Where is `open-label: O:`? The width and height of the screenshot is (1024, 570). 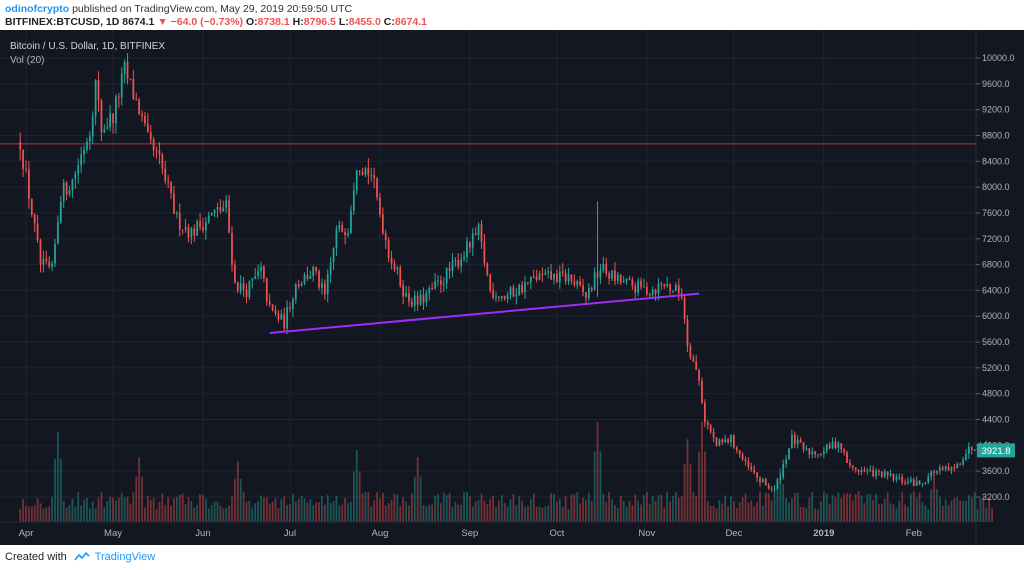
open-label: O: is located at coordinates (251, 22).